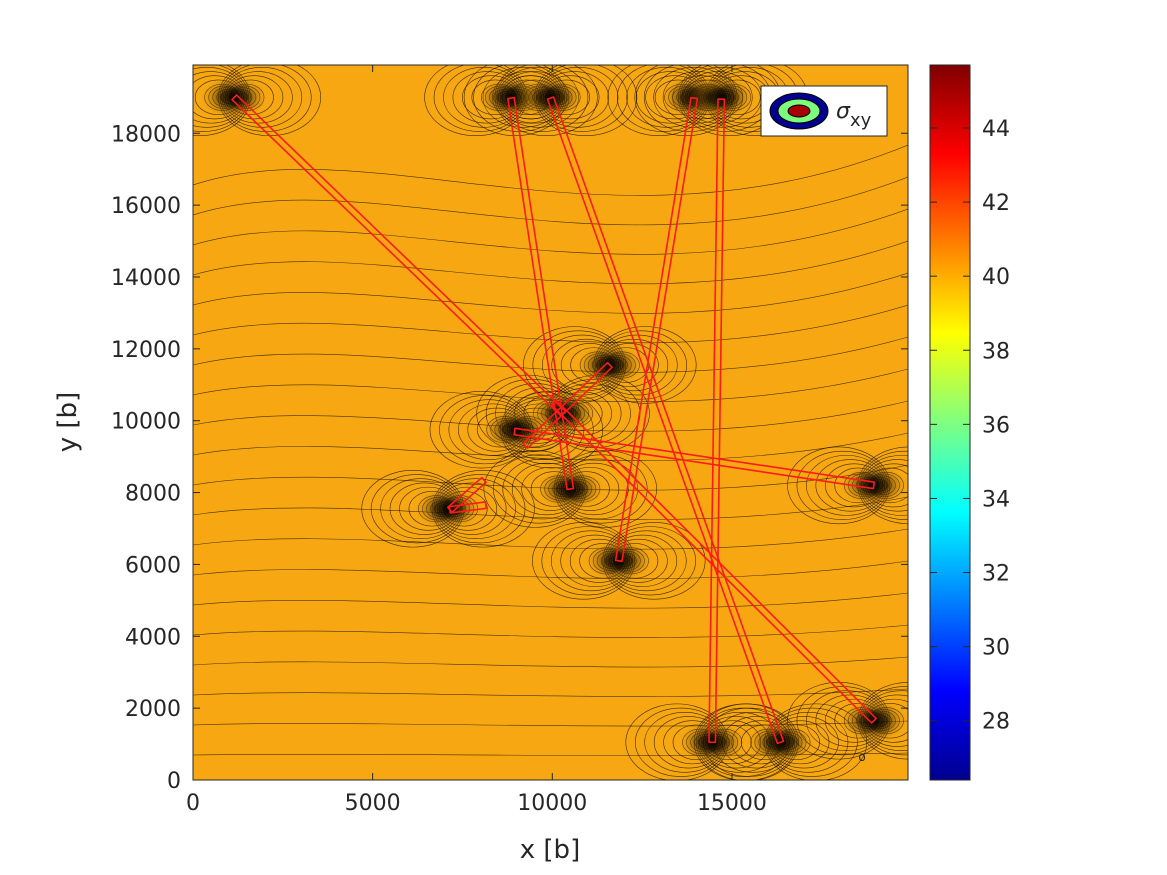  I want to click on y-tick-label: 2000, so click(153, 709).